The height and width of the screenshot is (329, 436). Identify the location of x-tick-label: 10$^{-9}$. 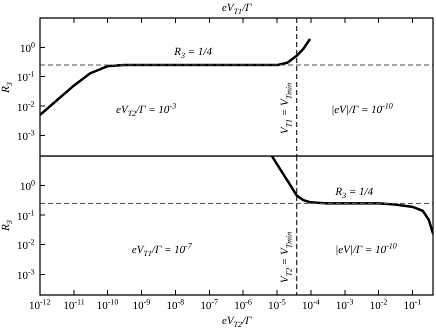
(141, 304).